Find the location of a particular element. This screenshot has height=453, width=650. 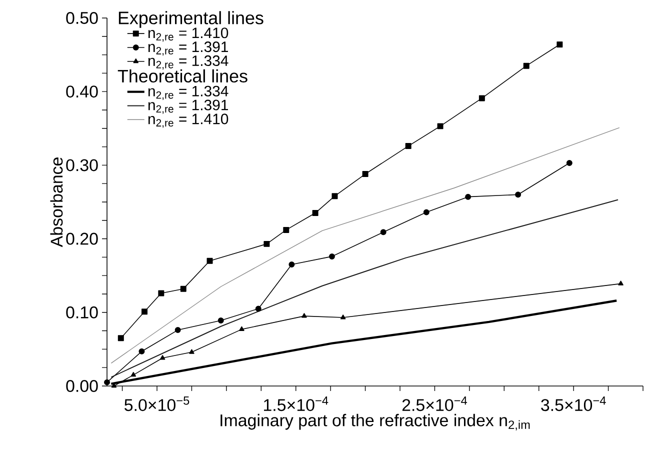

annotation: Experimental lines is located at coordinates (191, 19).